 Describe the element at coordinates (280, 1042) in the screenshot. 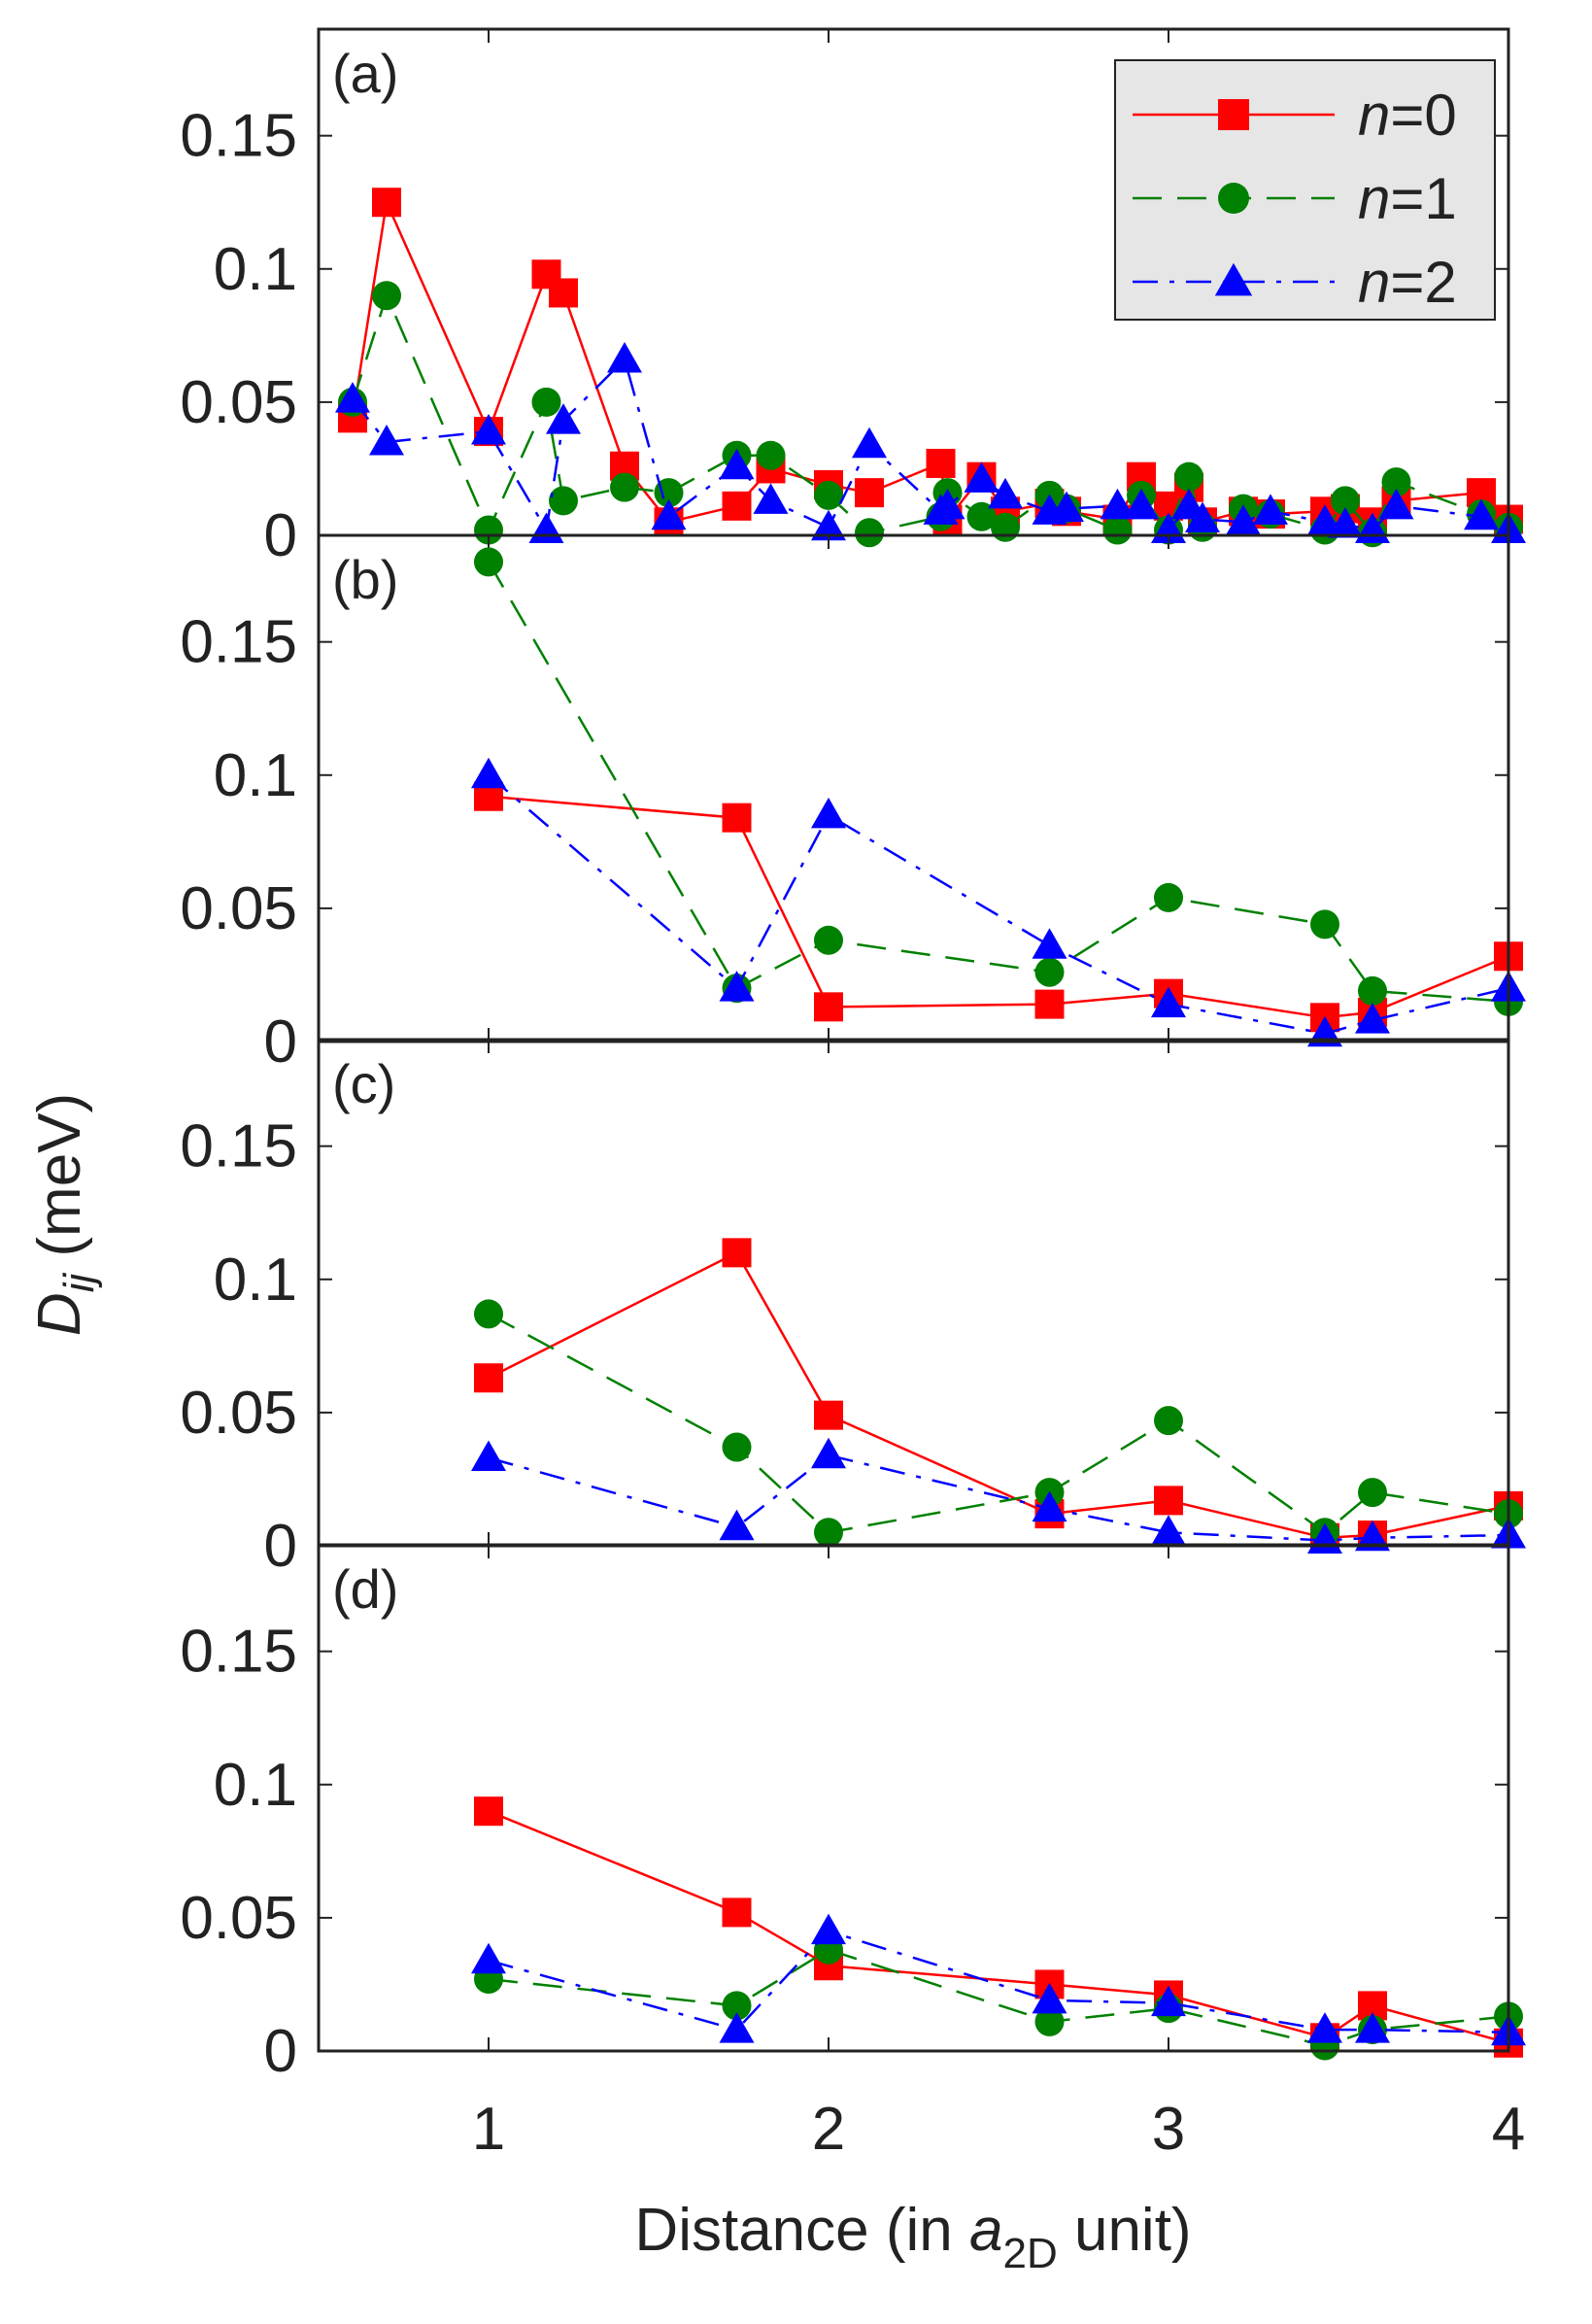

I see `y-tick-label: 0` at that location.